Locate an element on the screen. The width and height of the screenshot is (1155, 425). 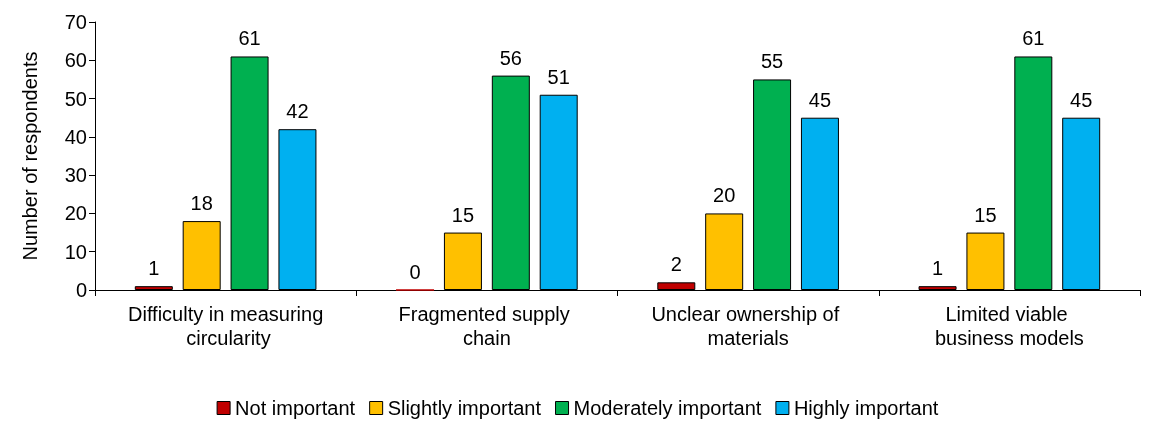
data-label: 0 is located at coordinates (415, 271).